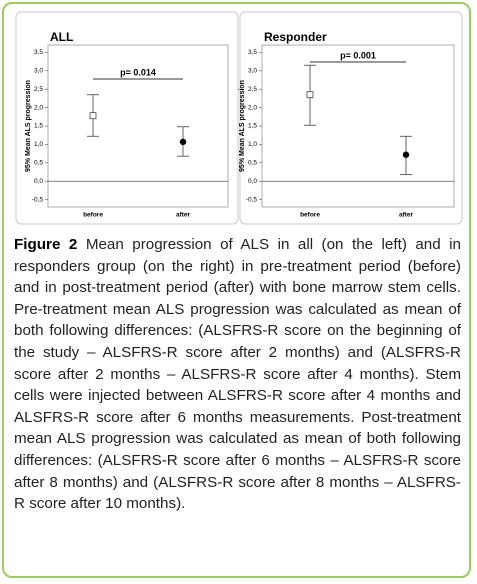 This screenshot has width=477, height=584. What do you see at coordinates (358, 55) in the screenshot?
I see `annotation: p= 0.001` at bounding box center [358, 55].